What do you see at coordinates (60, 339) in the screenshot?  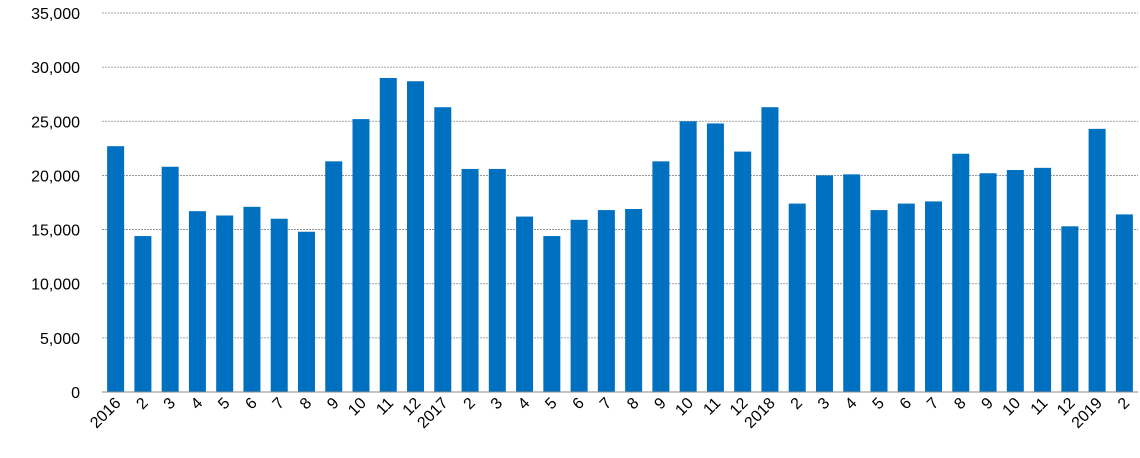 I see `y-tick-label: 5,000` at bounding box center [60, 339].